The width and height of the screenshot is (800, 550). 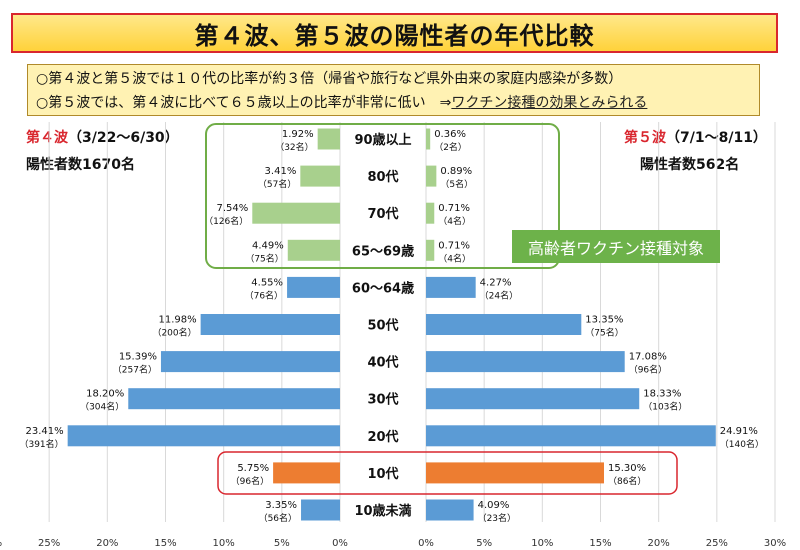 I want to click on left-count-label: （56名）, so click(x=278, y=518).